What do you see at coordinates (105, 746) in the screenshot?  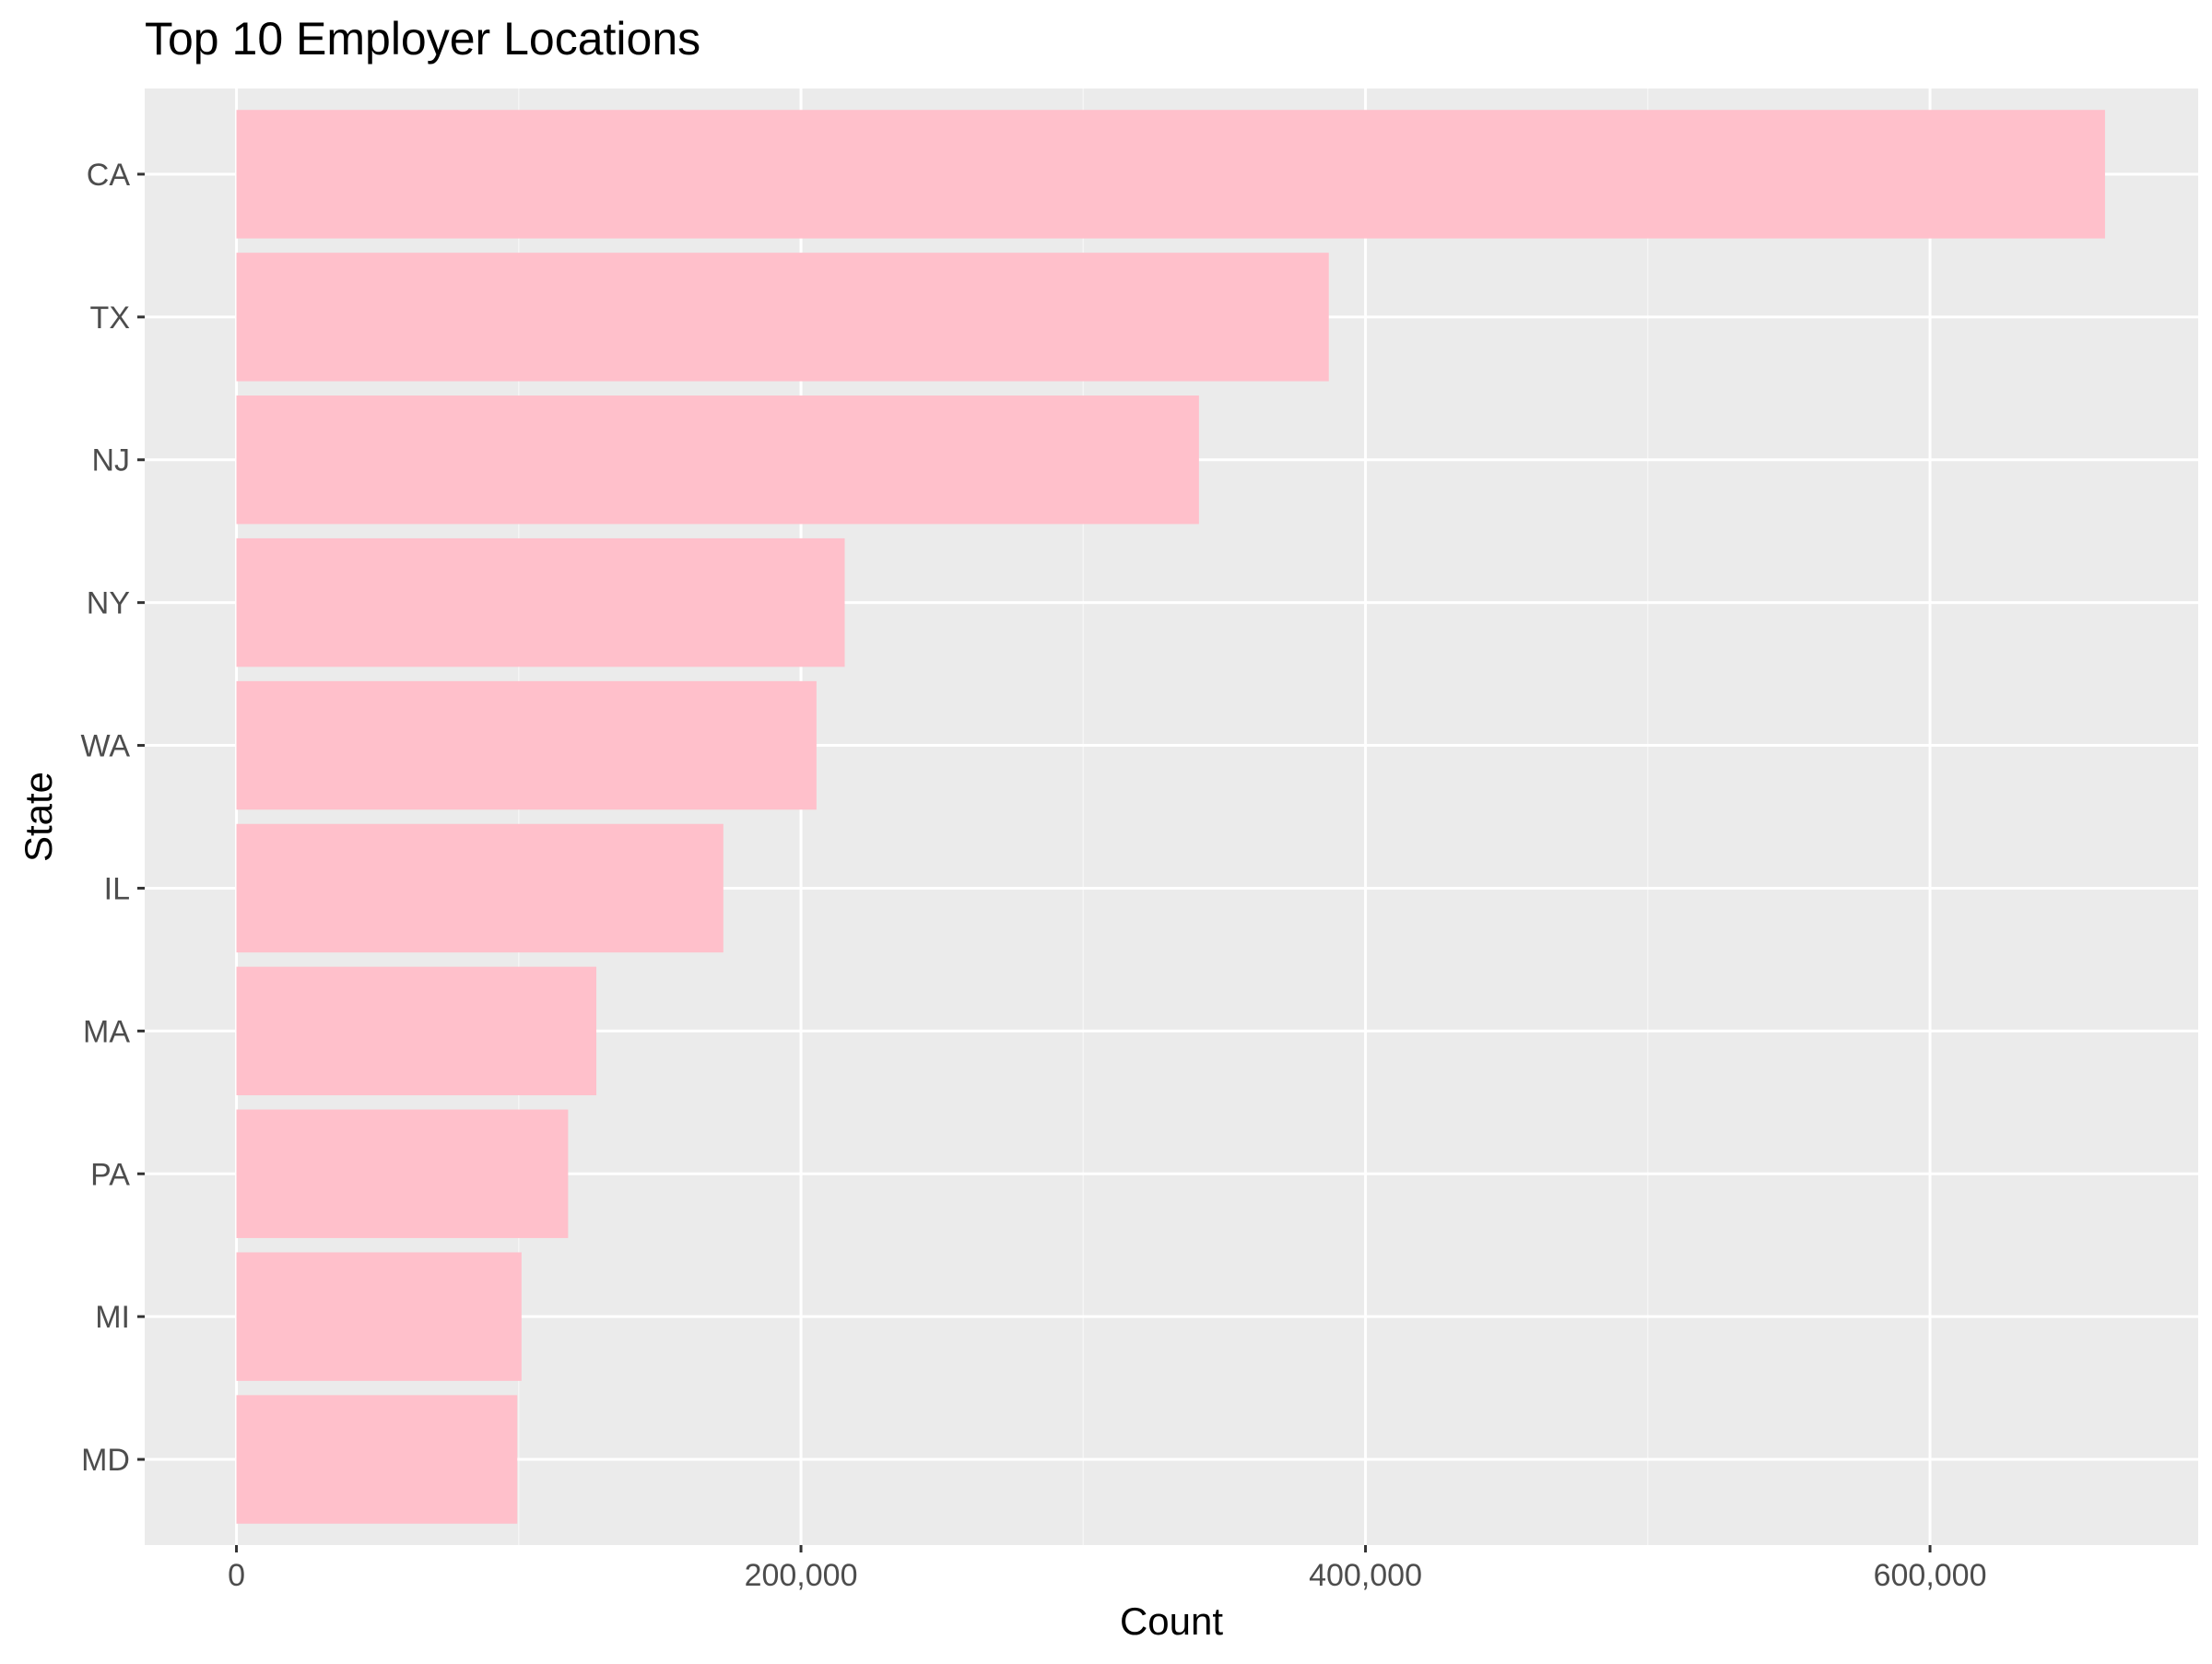 I see `y-tick-label: WA` at bounding box center [105, 746].